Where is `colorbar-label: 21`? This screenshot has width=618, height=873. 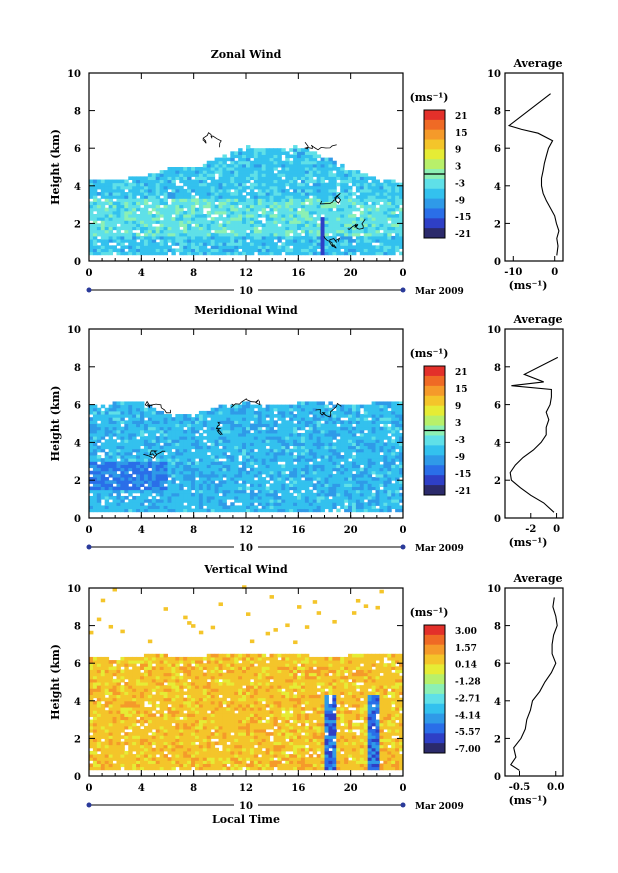 colorbar-label: 21 is located at coordinates (461, 373).